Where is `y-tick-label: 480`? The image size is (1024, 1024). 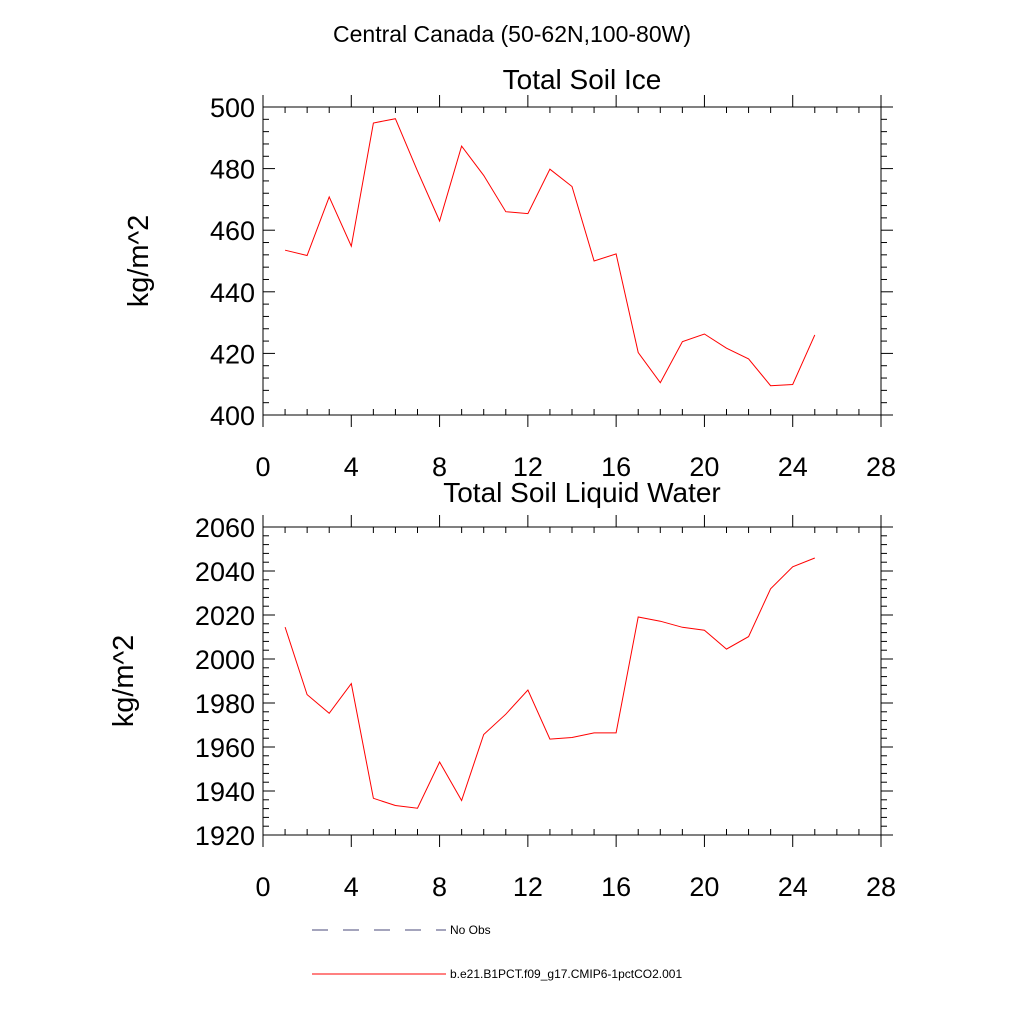 y-tick-label: 480 is located at coordinates (232, 170).